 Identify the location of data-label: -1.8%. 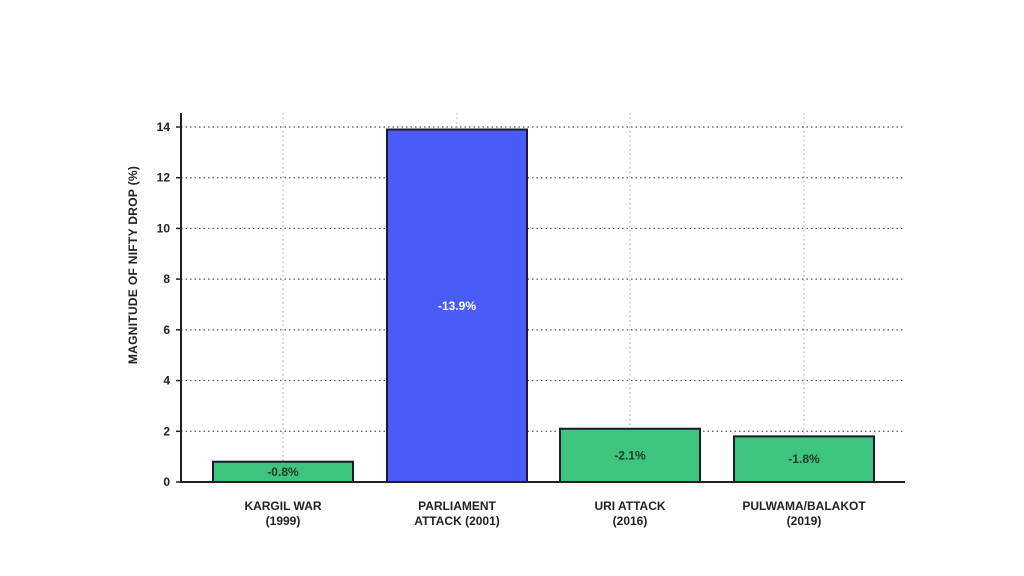
(804, 459).